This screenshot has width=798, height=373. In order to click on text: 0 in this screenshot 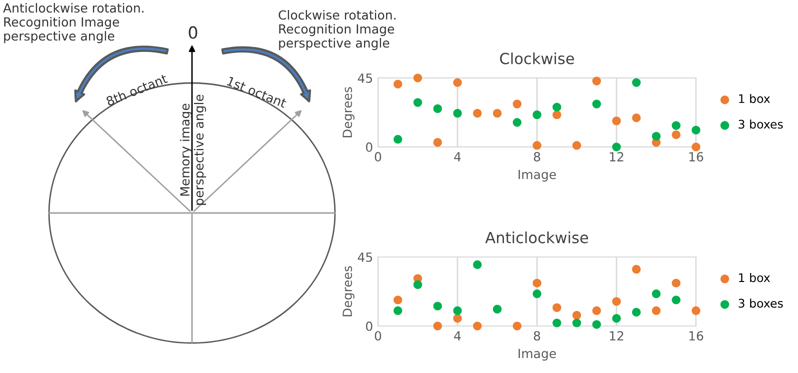, I will do `click(193, 32)`.